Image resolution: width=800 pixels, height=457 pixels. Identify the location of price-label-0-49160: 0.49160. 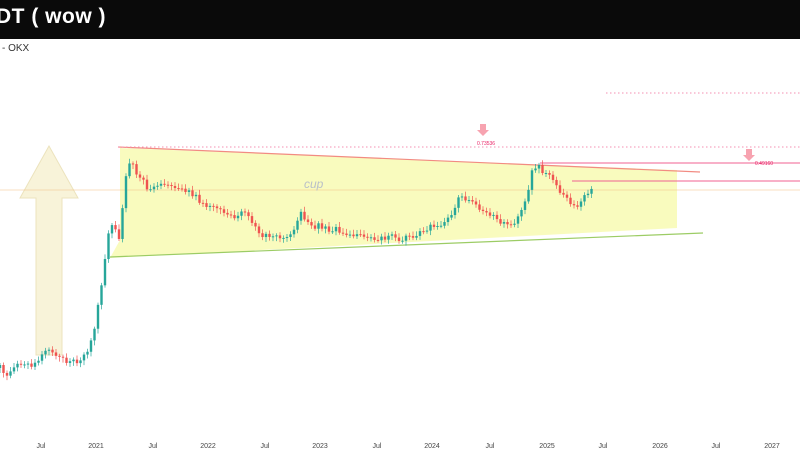
(764, 164).